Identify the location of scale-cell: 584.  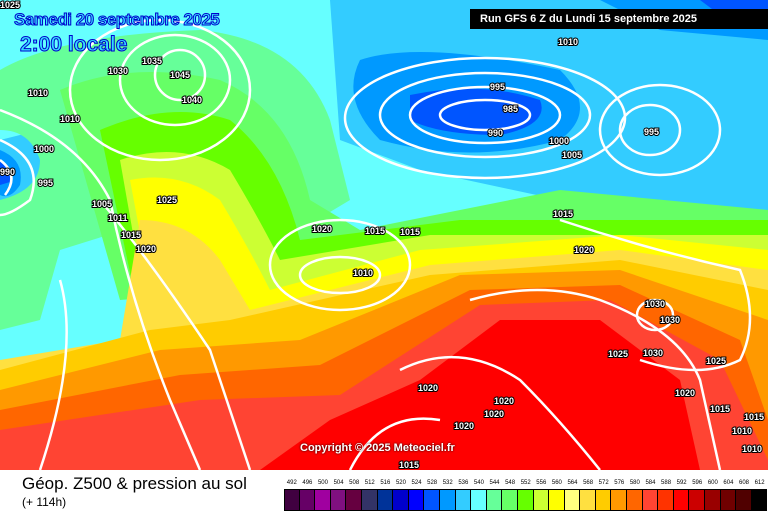
(650, 495).